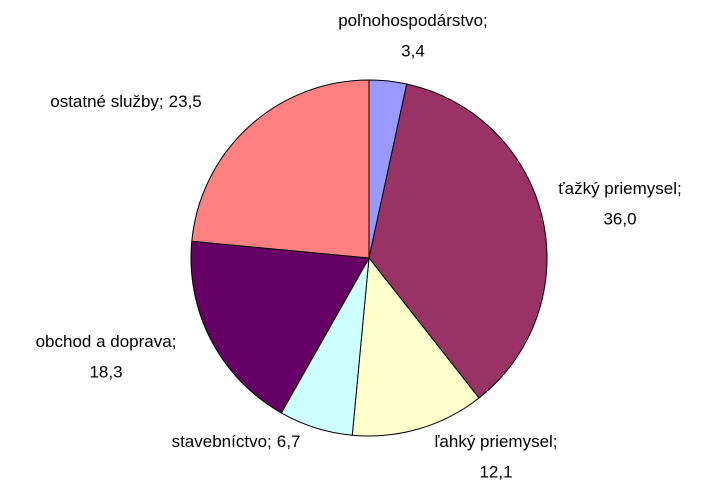  I want to click on data-label-name: ťažký priemysel;, so click(620, 188).